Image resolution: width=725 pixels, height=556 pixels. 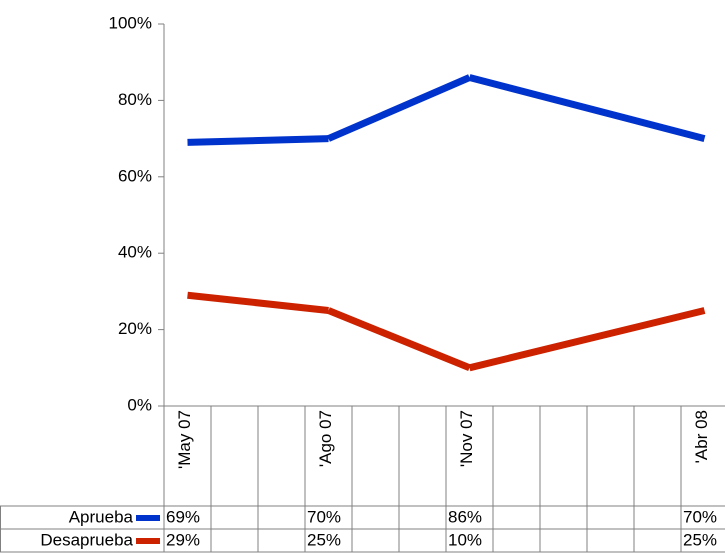 I want to click on y-tick-label: 20%, so click(x=135, y=328).